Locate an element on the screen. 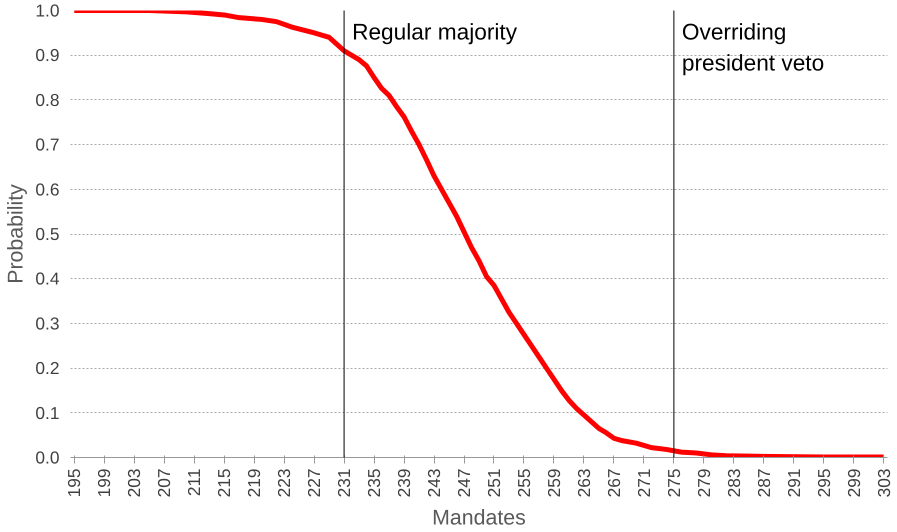  x-tick-label: 283 is located at coordinates (734, 483).